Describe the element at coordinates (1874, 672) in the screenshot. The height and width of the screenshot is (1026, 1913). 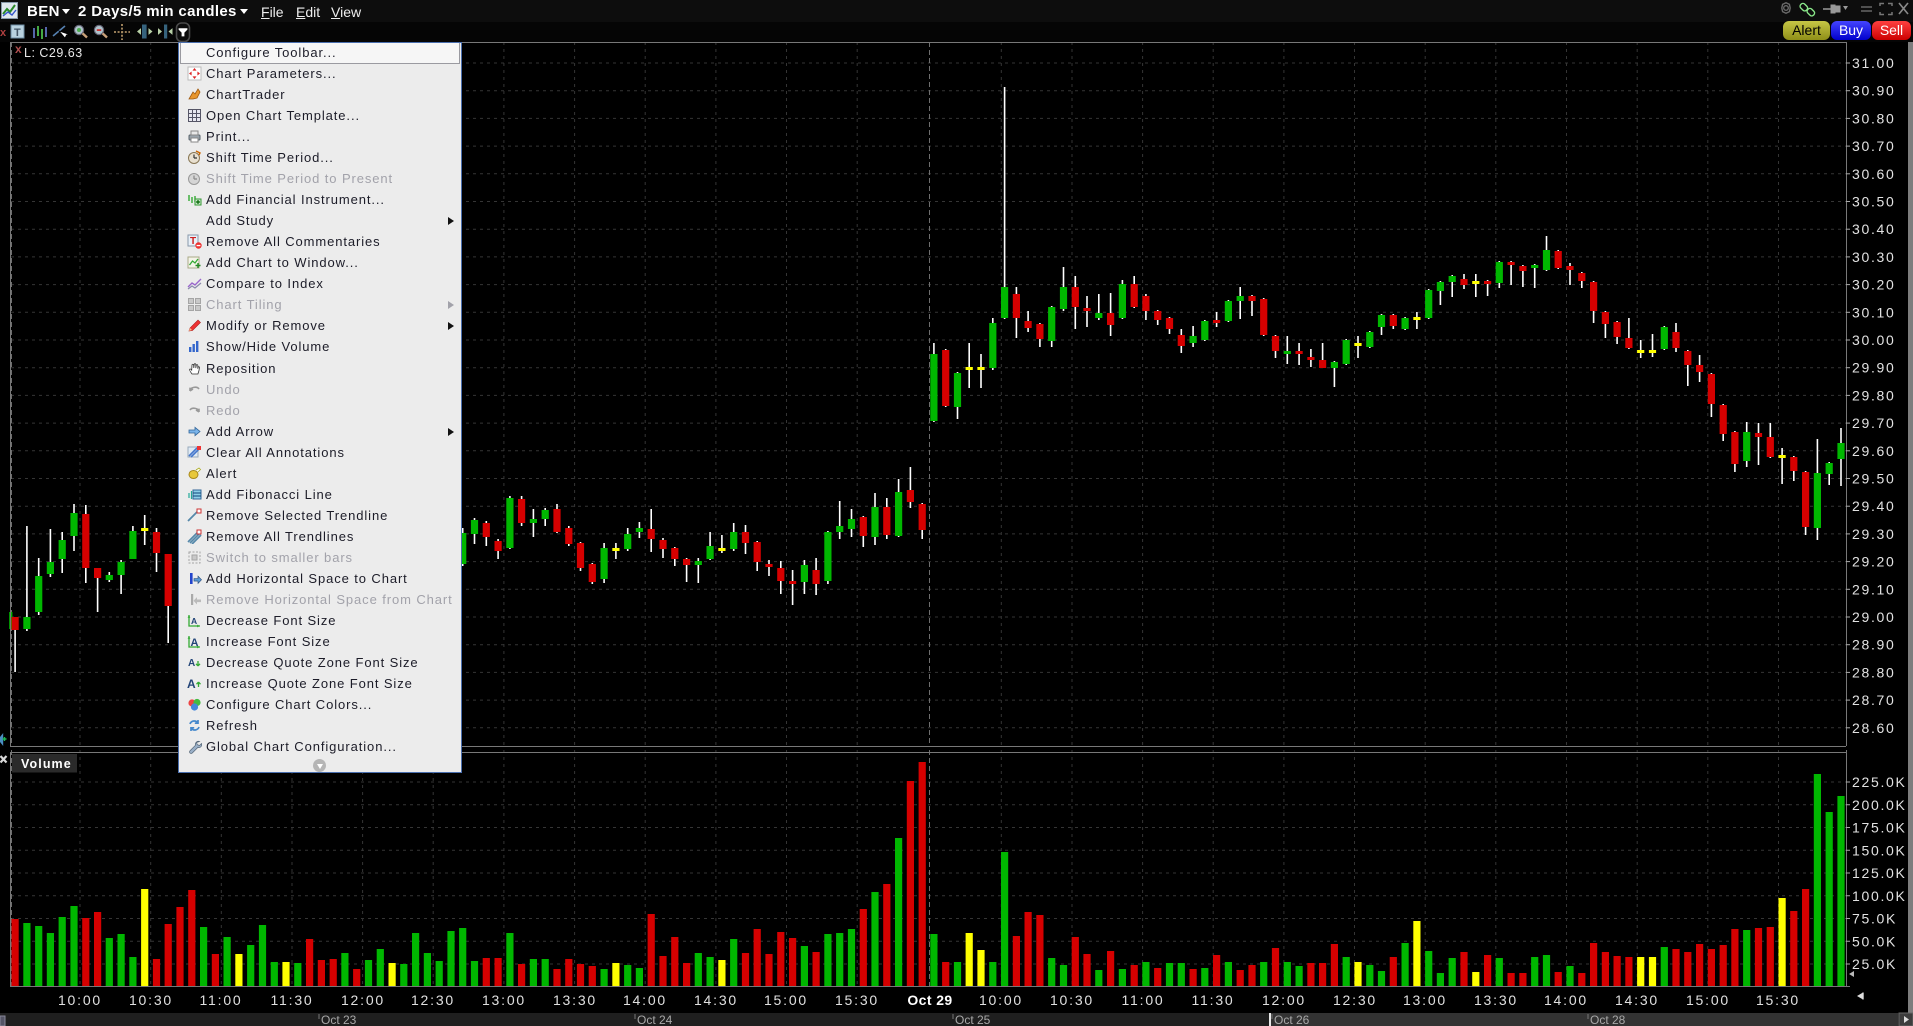
I see `svg-text: 28.80` at that location.